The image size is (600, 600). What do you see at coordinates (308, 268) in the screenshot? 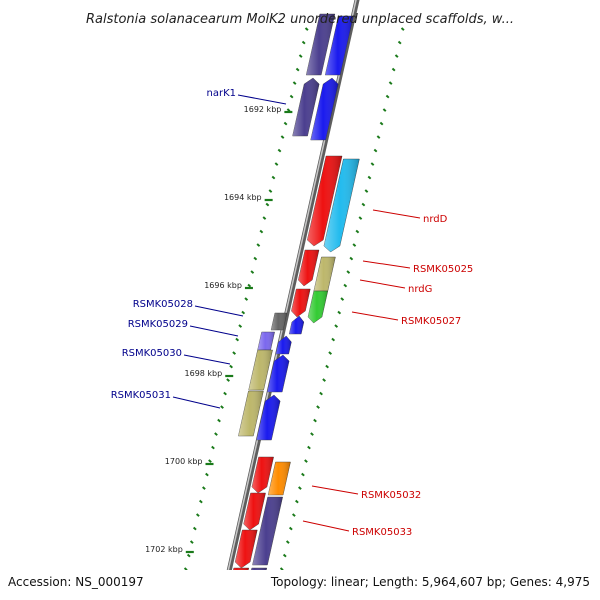
I see `gene-RSMK05025-shade` at bounding box center [308, 268].